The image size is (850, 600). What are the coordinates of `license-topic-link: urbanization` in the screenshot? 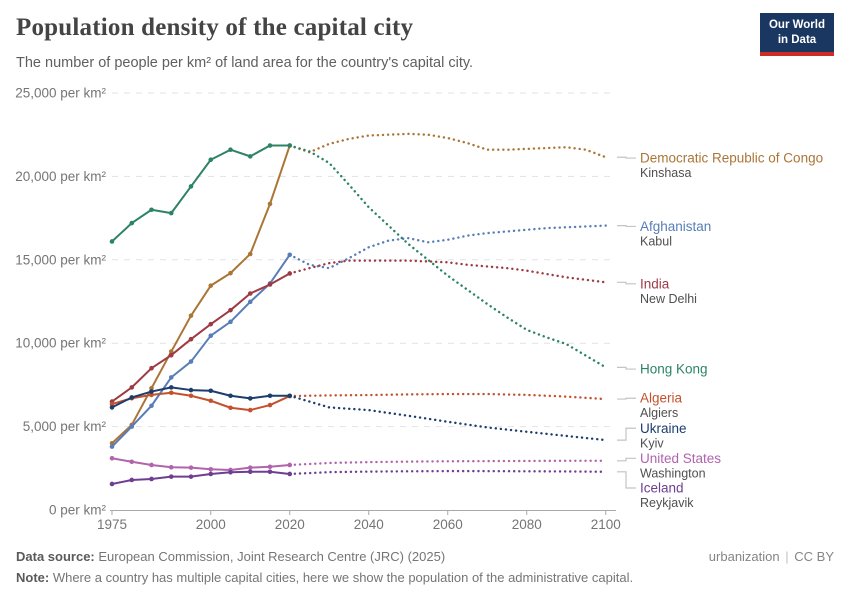 It's located at (744, 556).